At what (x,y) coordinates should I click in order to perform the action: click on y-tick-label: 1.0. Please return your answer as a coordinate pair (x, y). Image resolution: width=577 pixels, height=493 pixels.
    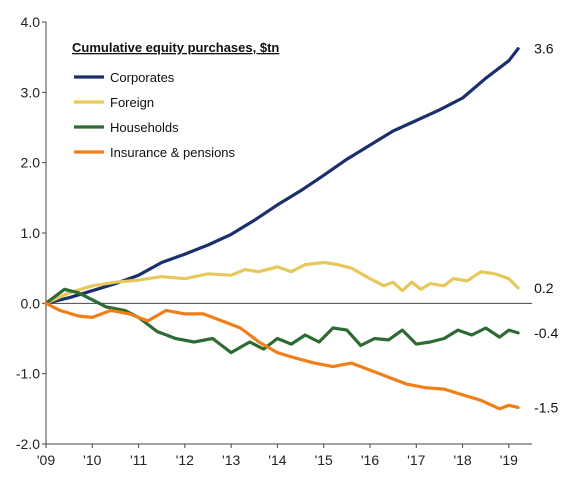
    Looking at the image, I should click on (31, 233).